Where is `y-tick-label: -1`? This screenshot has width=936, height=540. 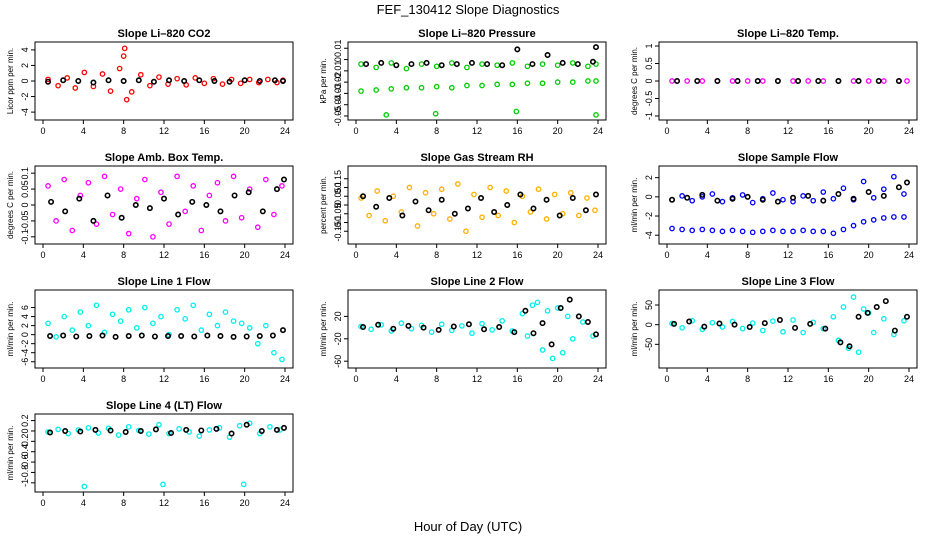
y-tick-label: -1 is located at coordinates (25, 483).